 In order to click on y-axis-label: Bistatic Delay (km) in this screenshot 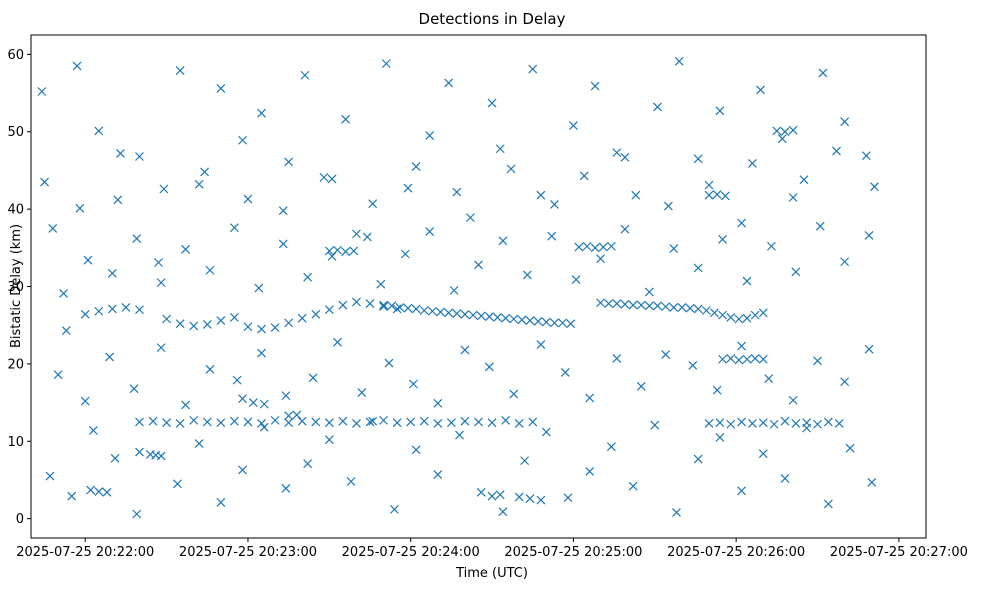, I will do `click(16, 286)`.